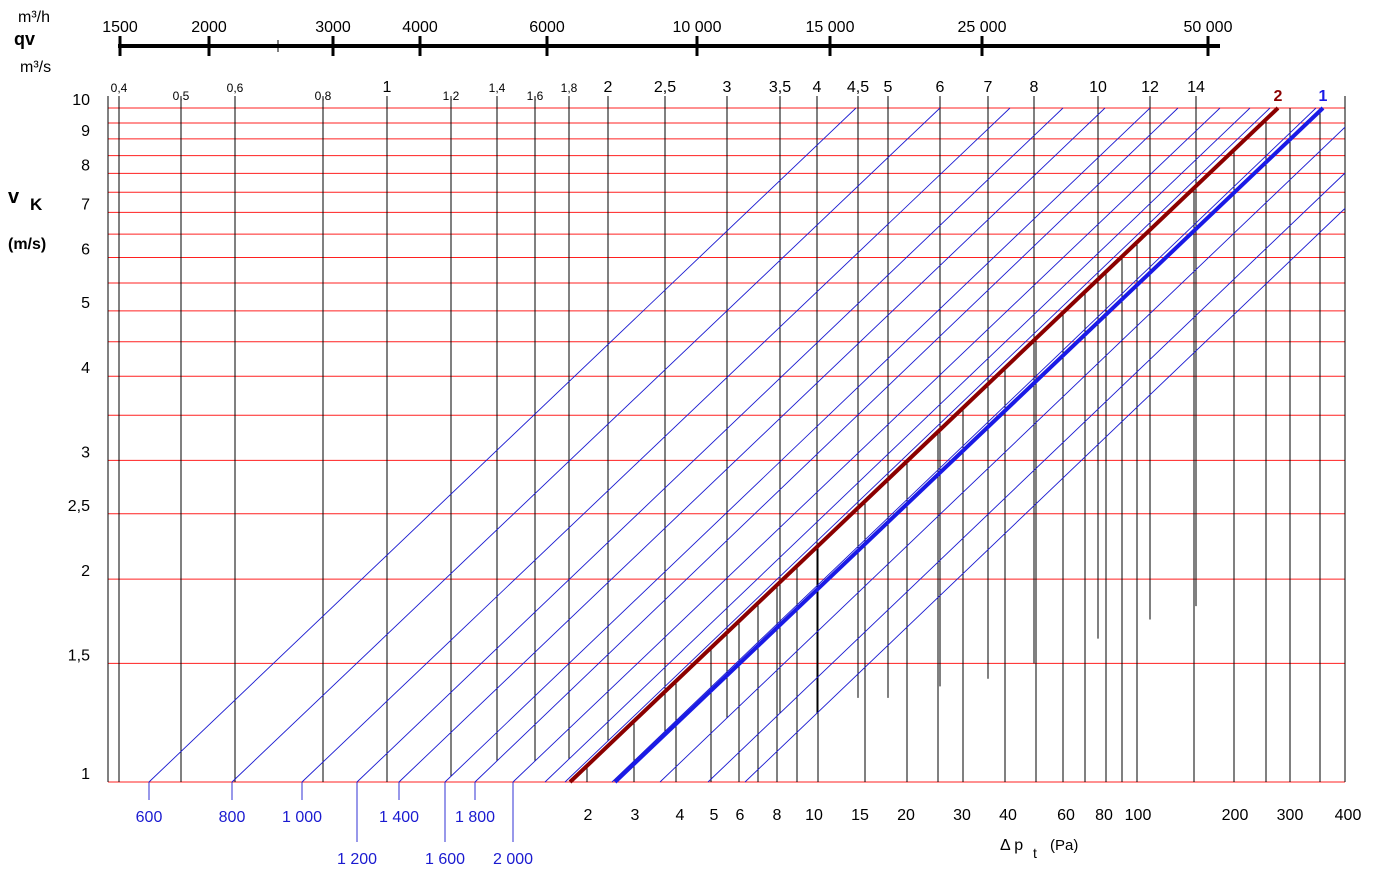  I want to click on velocity-tick-label: 10, so click(81, 100).